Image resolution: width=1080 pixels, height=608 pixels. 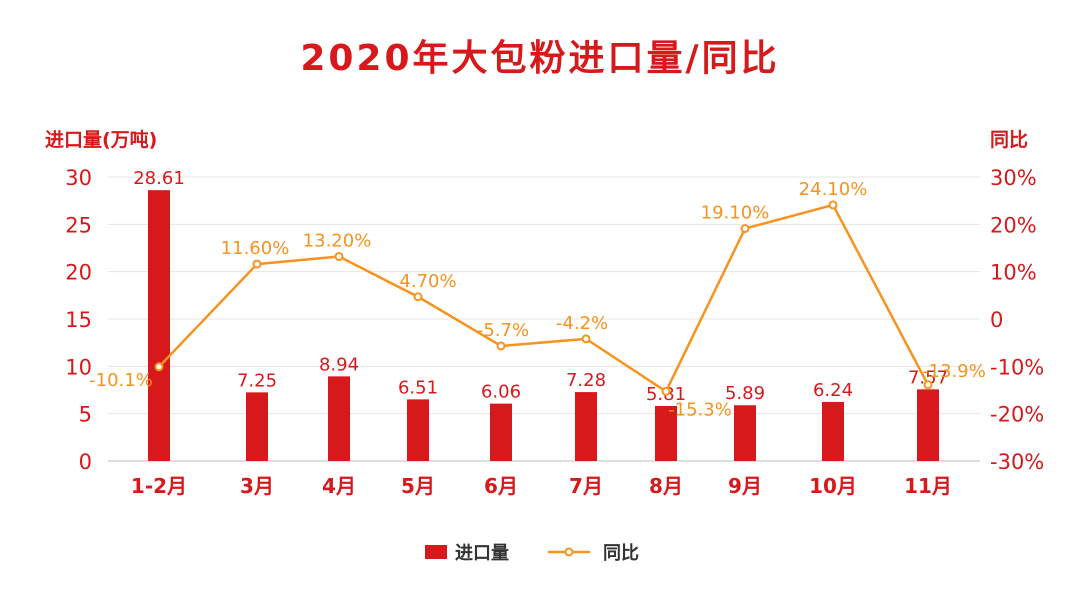 I want to click on right-axis-label: 同比, so click(x=1009, y=140).